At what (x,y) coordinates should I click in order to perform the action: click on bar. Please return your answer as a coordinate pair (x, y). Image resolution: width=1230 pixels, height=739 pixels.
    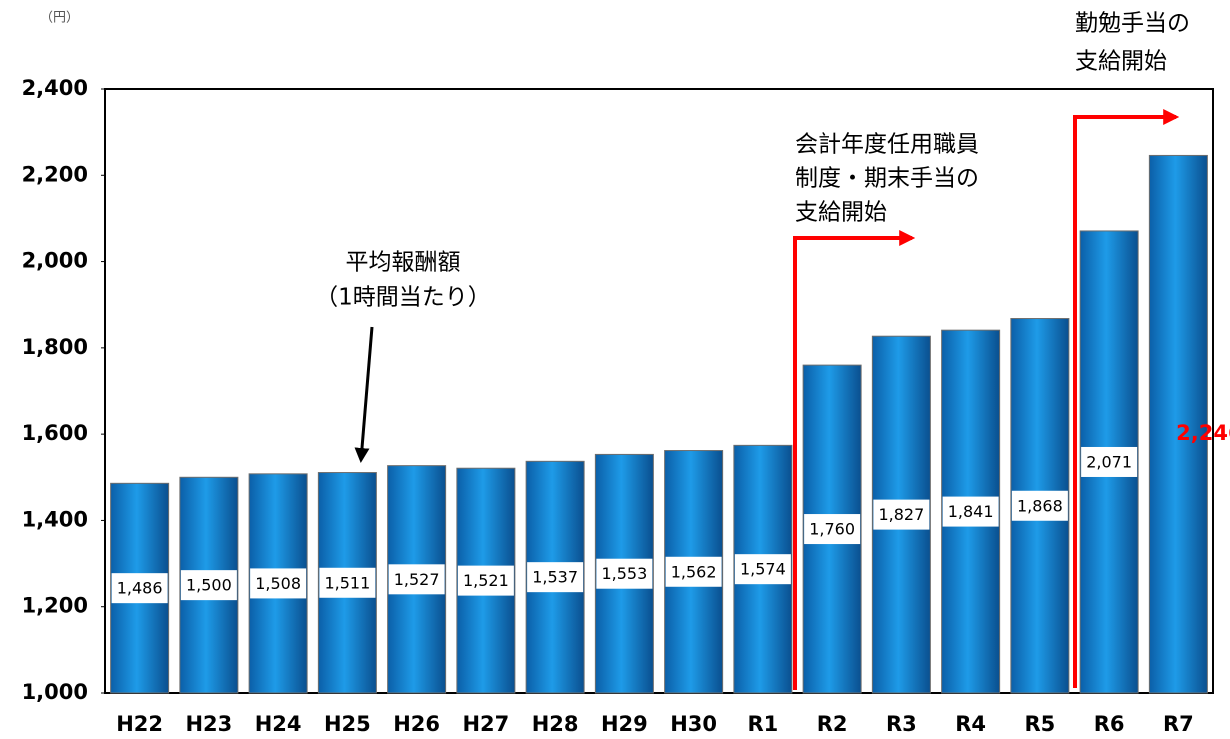
    Looking at the image, I should click on (1178, 424).